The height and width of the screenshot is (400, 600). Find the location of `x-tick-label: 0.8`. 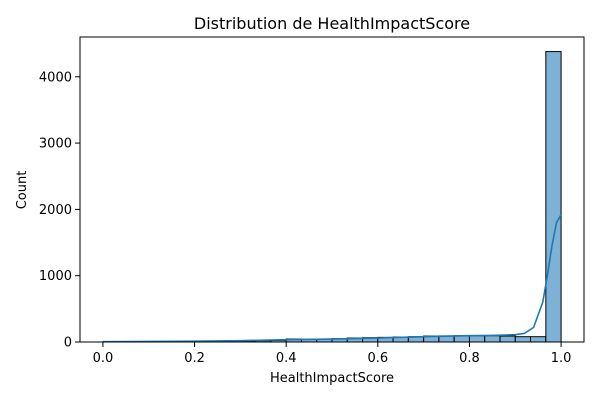

x-tick-label: 0.8 is located at coordinates (469, 358).